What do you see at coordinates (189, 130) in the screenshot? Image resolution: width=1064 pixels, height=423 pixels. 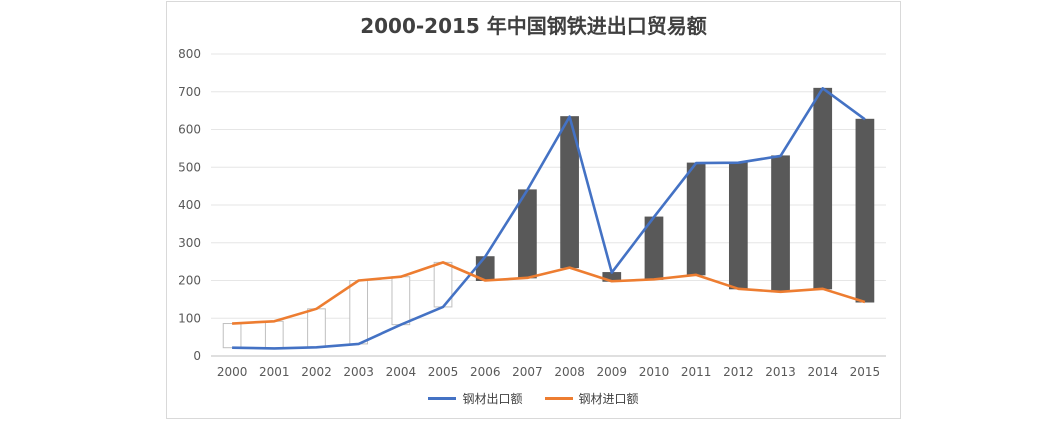 I see `y-tick-label: 600` at bounding box center [189, 130].